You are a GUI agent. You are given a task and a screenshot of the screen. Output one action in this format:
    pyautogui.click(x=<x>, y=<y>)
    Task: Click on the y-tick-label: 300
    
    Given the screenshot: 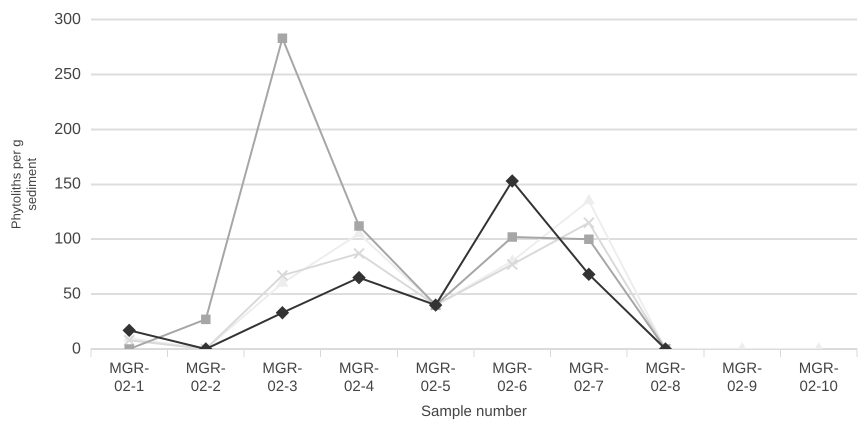 What is the action you would take?
    pyautogui.click(x=67, y=19)
    